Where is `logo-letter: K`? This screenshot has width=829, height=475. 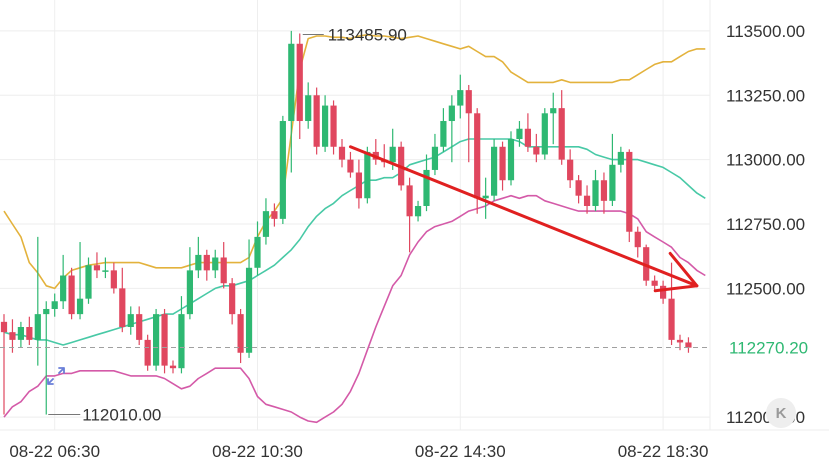
logo-letter: K is located at coordinates (781, 413).